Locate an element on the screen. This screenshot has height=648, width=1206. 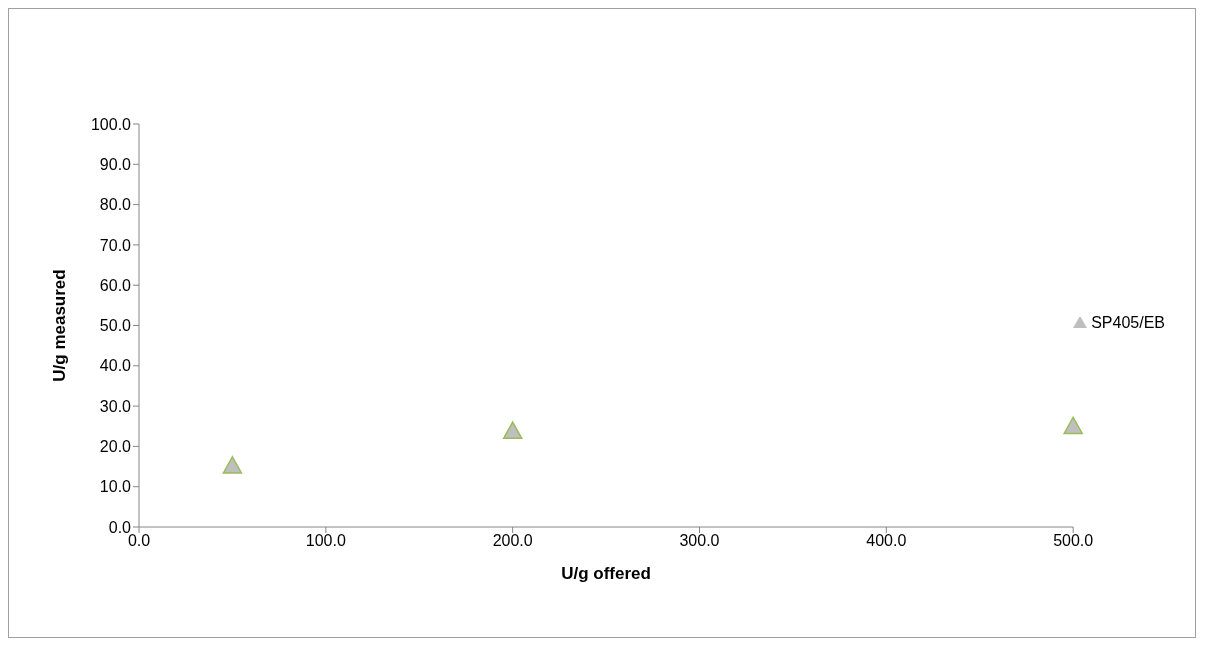
y-tick-label: 20.0 is located at coordinates (115, 447).